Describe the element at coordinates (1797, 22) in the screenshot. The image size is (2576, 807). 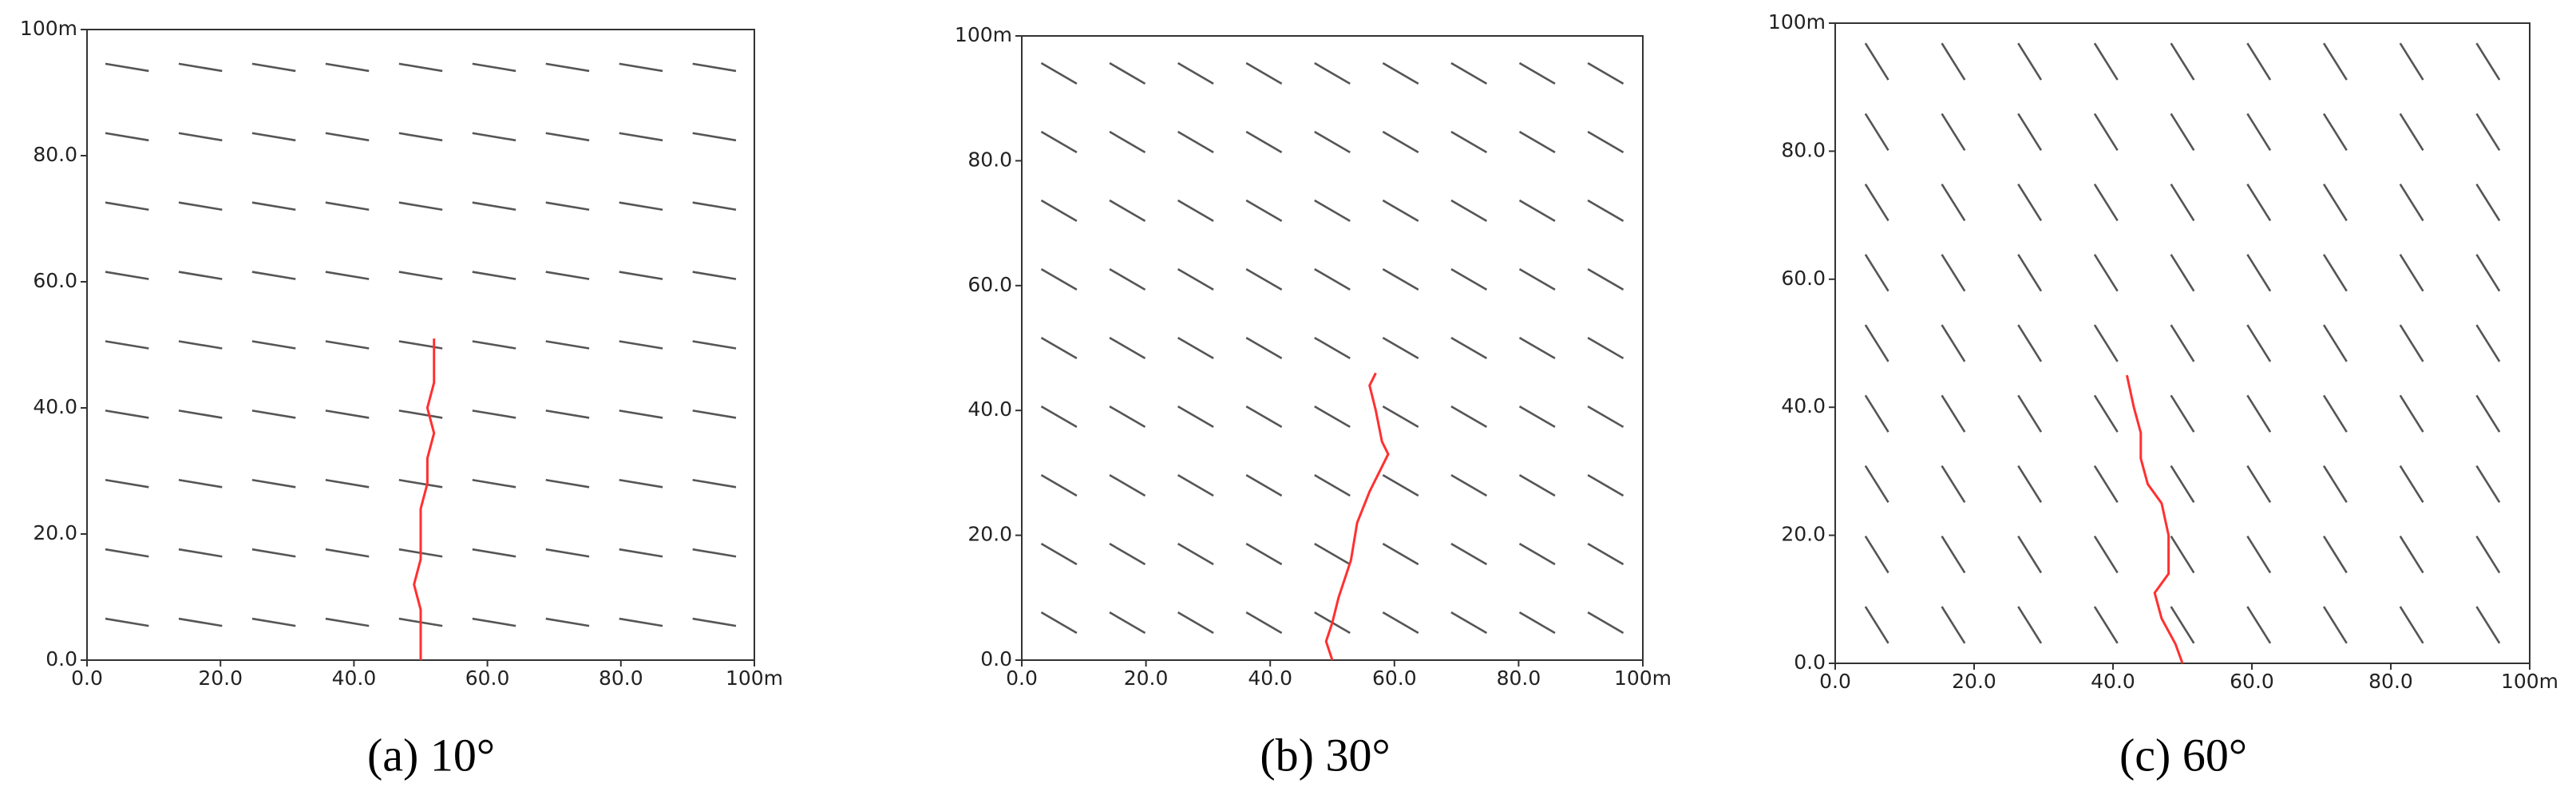
I see `y-tick-label: 100m` at that location.